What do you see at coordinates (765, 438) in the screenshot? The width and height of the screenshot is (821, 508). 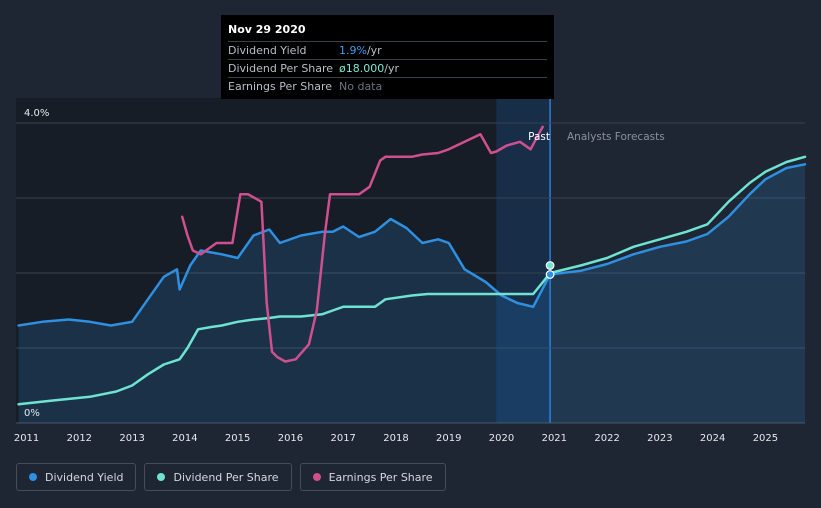 I see `x-tick-label: 2025` at bounding box center [765, 438].